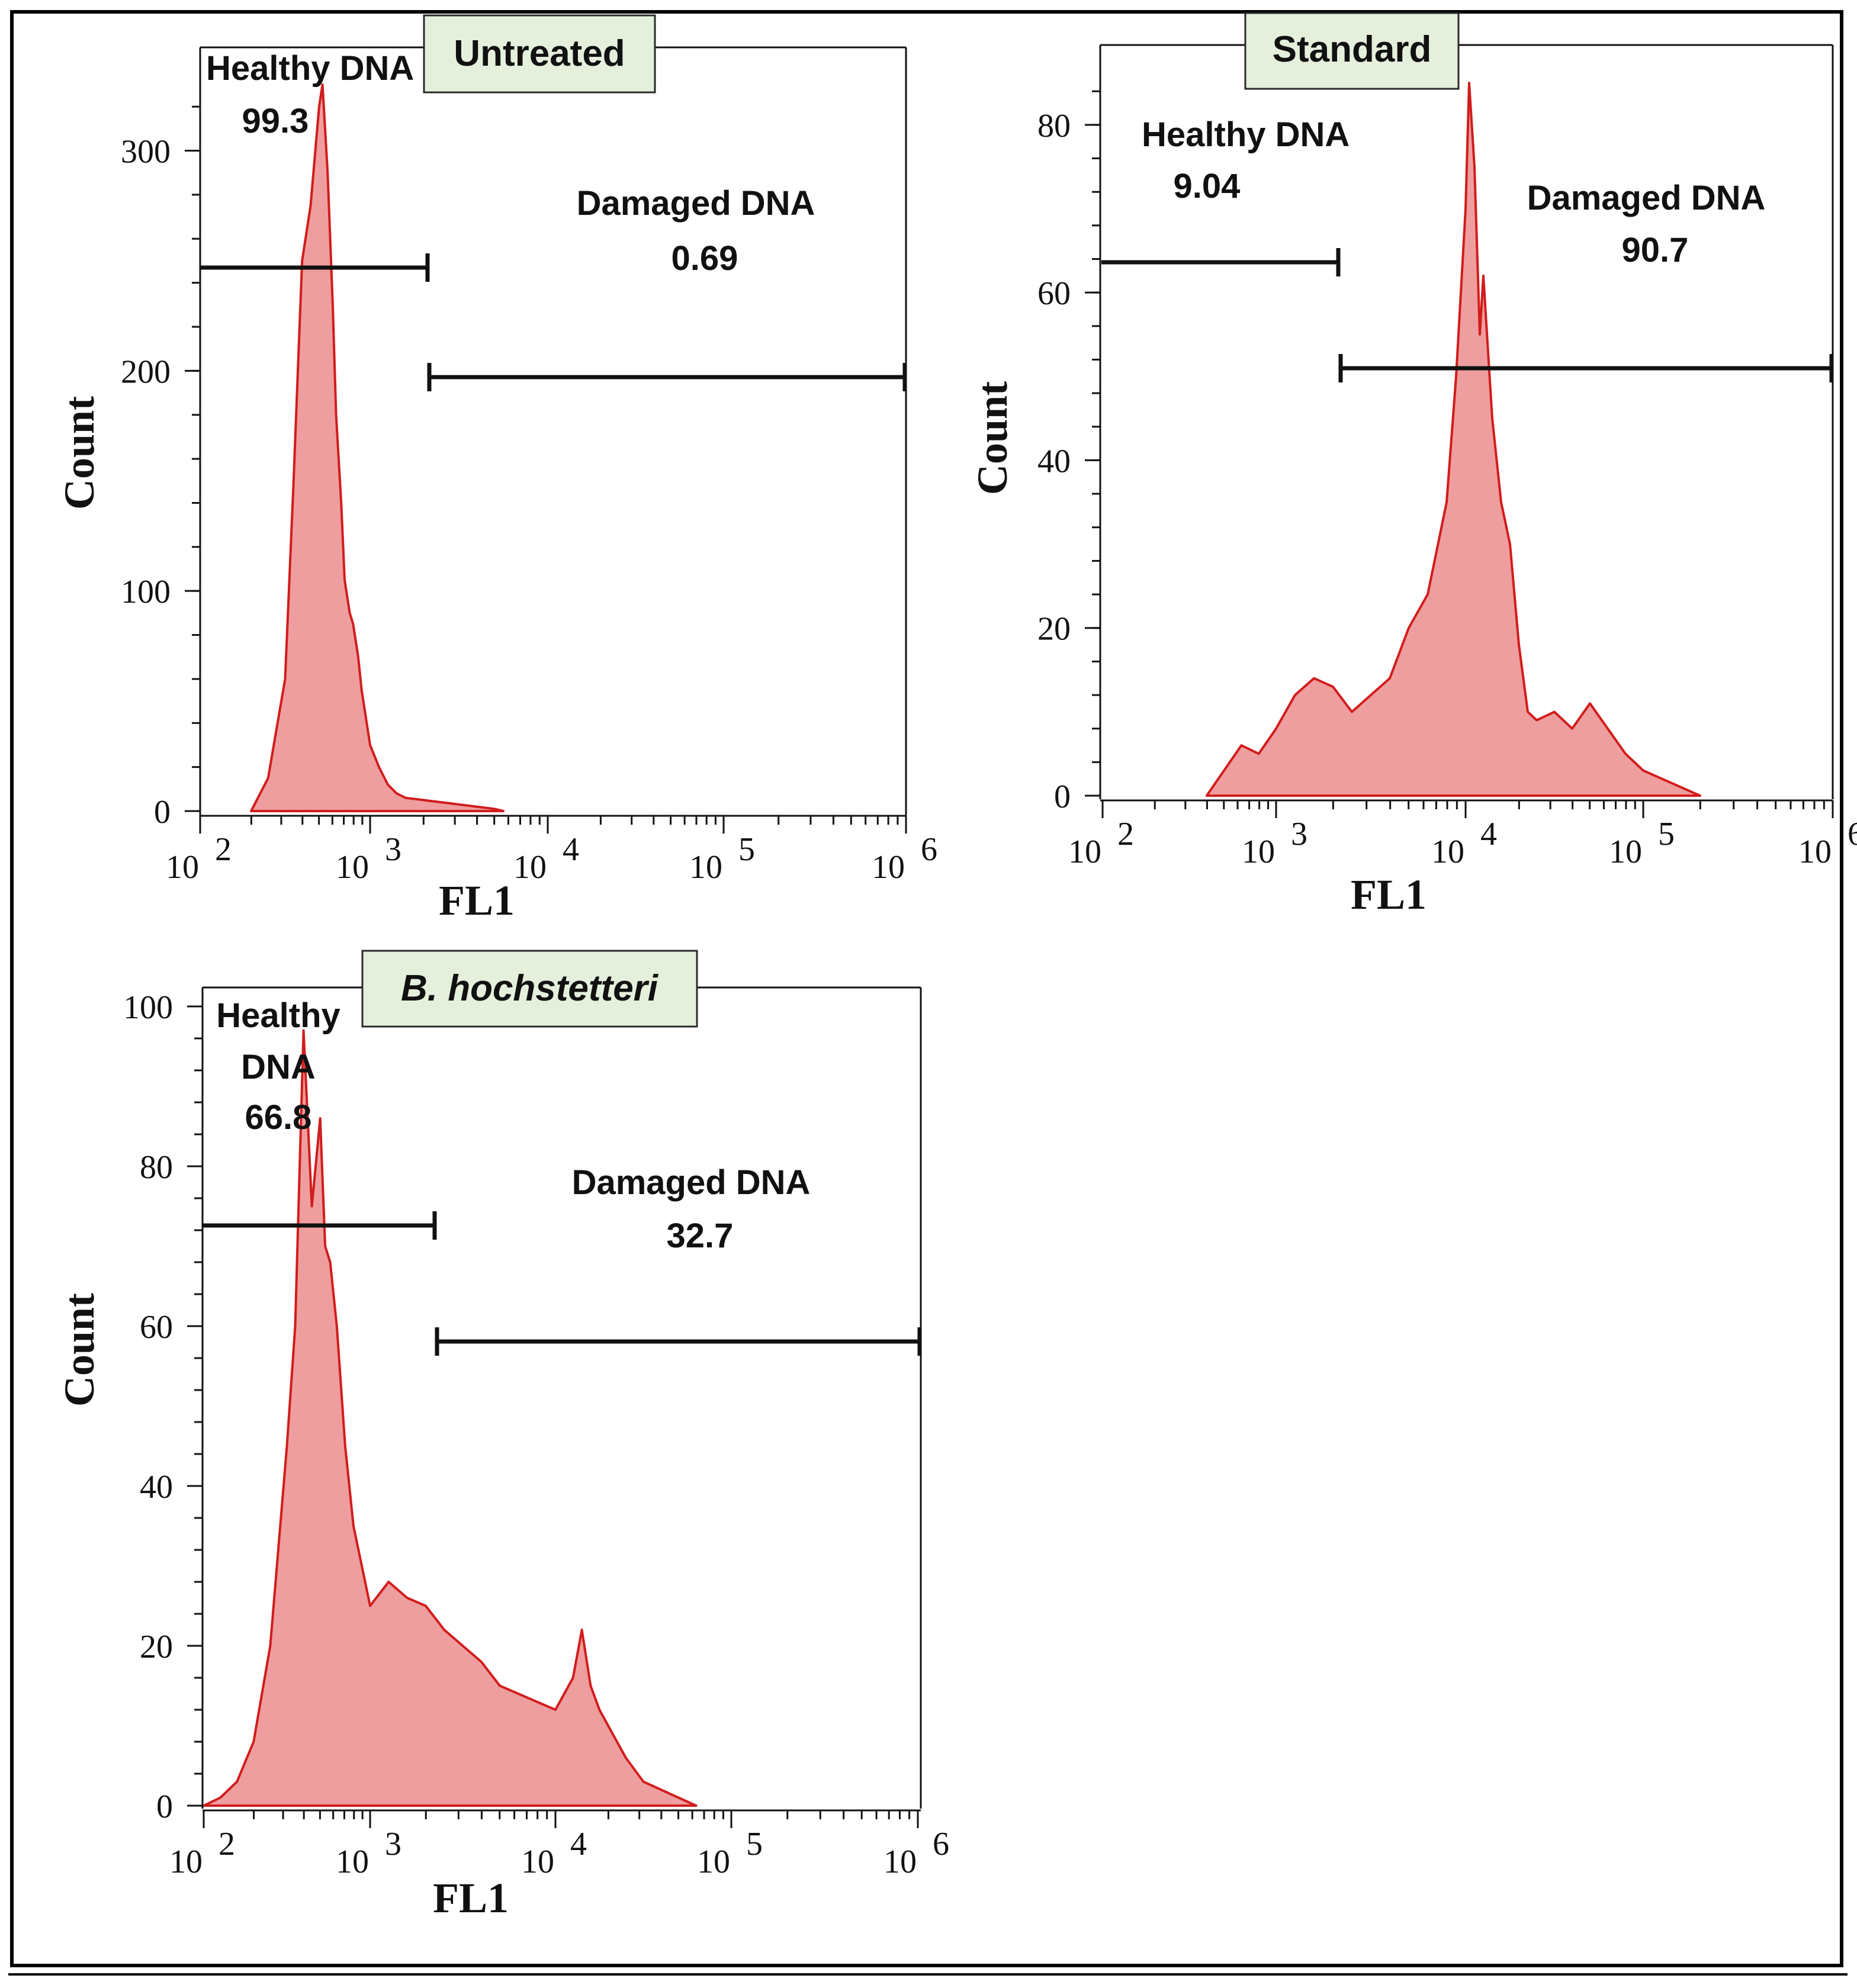 The image size is (1857, 1988). I want to click on y-tick-label: 200, so click(146, 371).